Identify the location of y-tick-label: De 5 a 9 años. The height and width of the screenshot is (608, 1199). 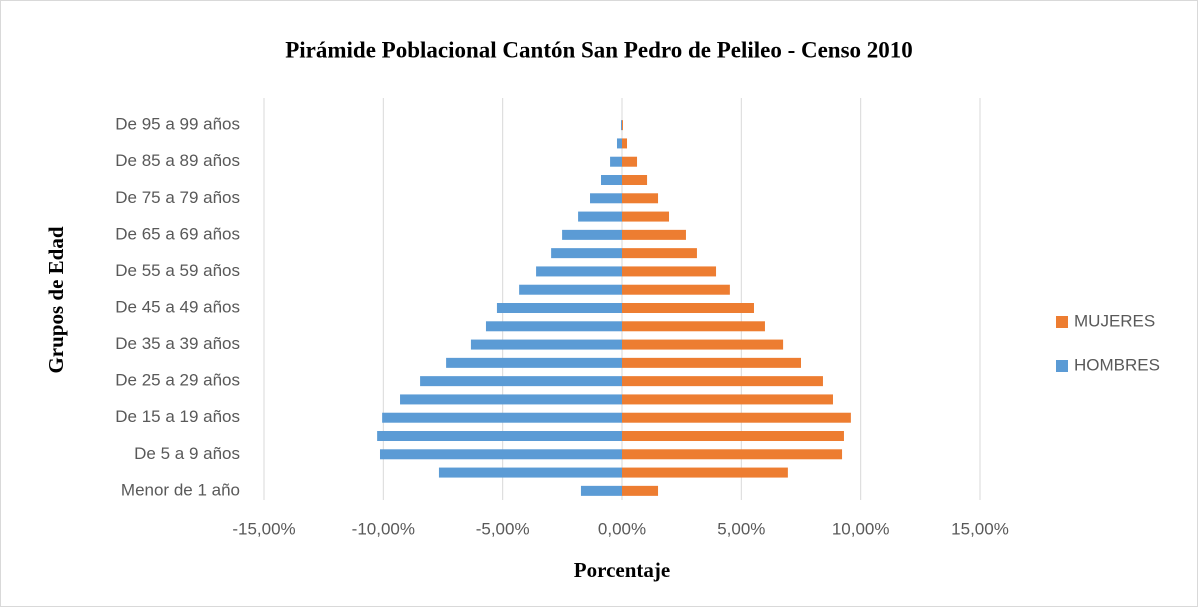
(187, 453).